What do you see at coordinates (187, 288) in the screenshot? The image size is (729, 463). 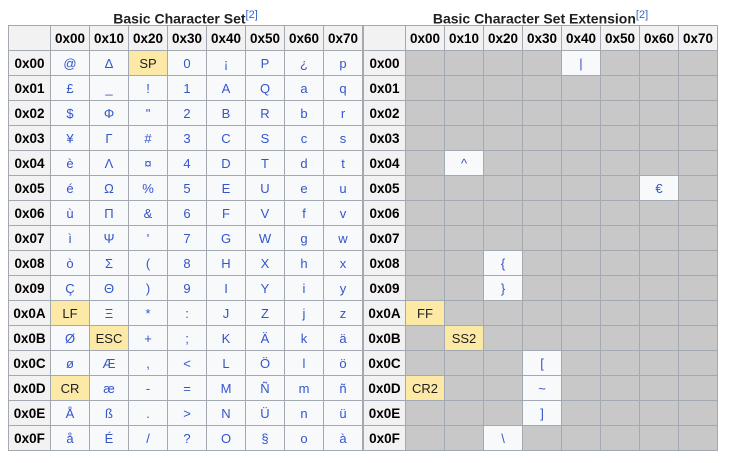 I see `char-cell: 9` at bounding box center [187, 288].